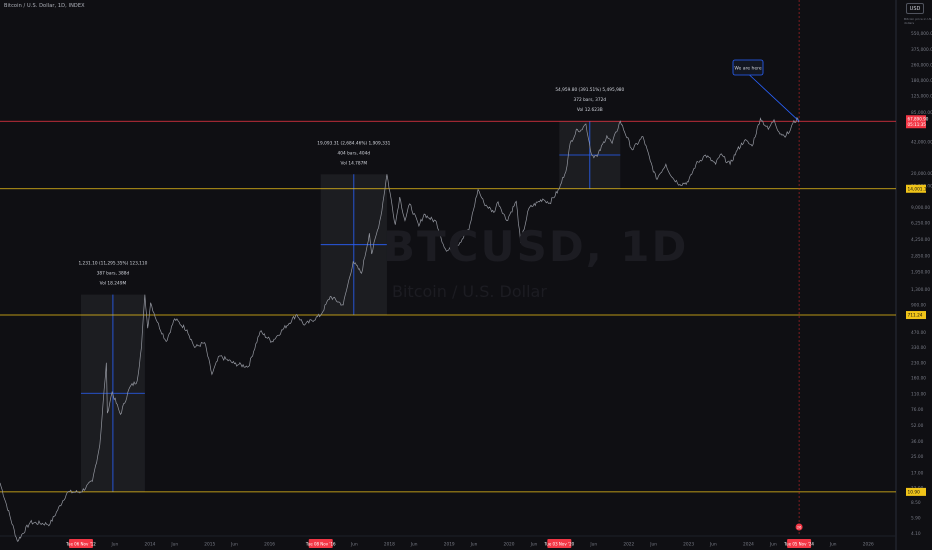  Describe the element at coordinates (916, 534) in the screenshot. I see `y-tick-label: 4.10` at that location.